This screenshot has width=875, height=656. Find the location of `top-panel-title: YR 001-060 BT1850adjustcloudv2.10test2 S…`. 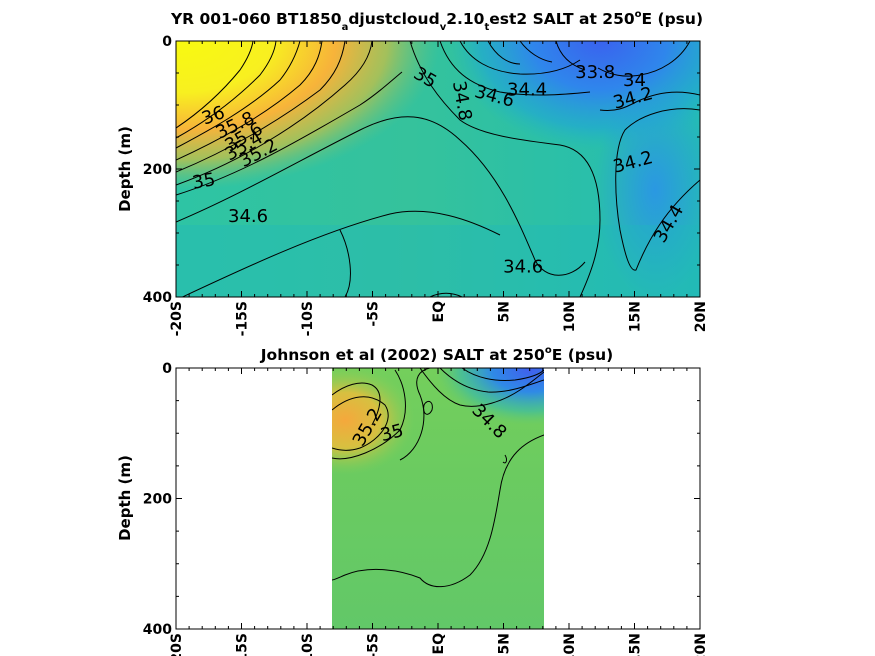

top-panel-title: YR 001-060 BT1850adjustcloudv2.10test2 S… is located at coordinates (436, 21).